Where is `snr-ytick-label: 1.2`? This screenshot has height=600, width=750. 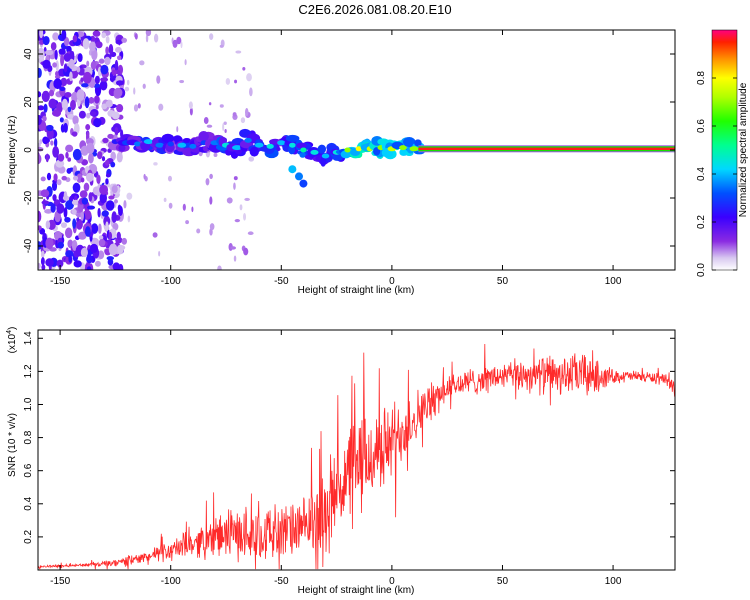
snr-ytick-label: 1.2 is located at coordinates (28, 371).